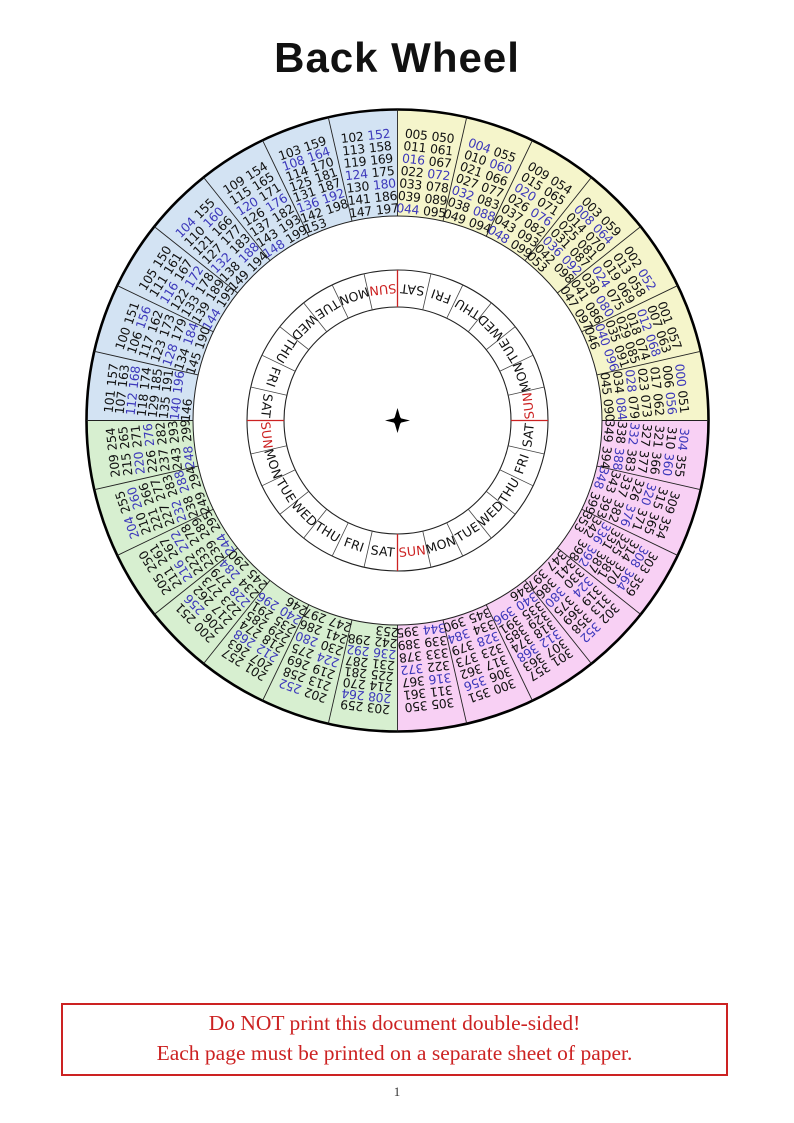 Image resolution: width=794 pixels, height=1123 pixels. Describe the element at coordinates (322, 165) in the screenshot. I see `year-label: 170` at that location.